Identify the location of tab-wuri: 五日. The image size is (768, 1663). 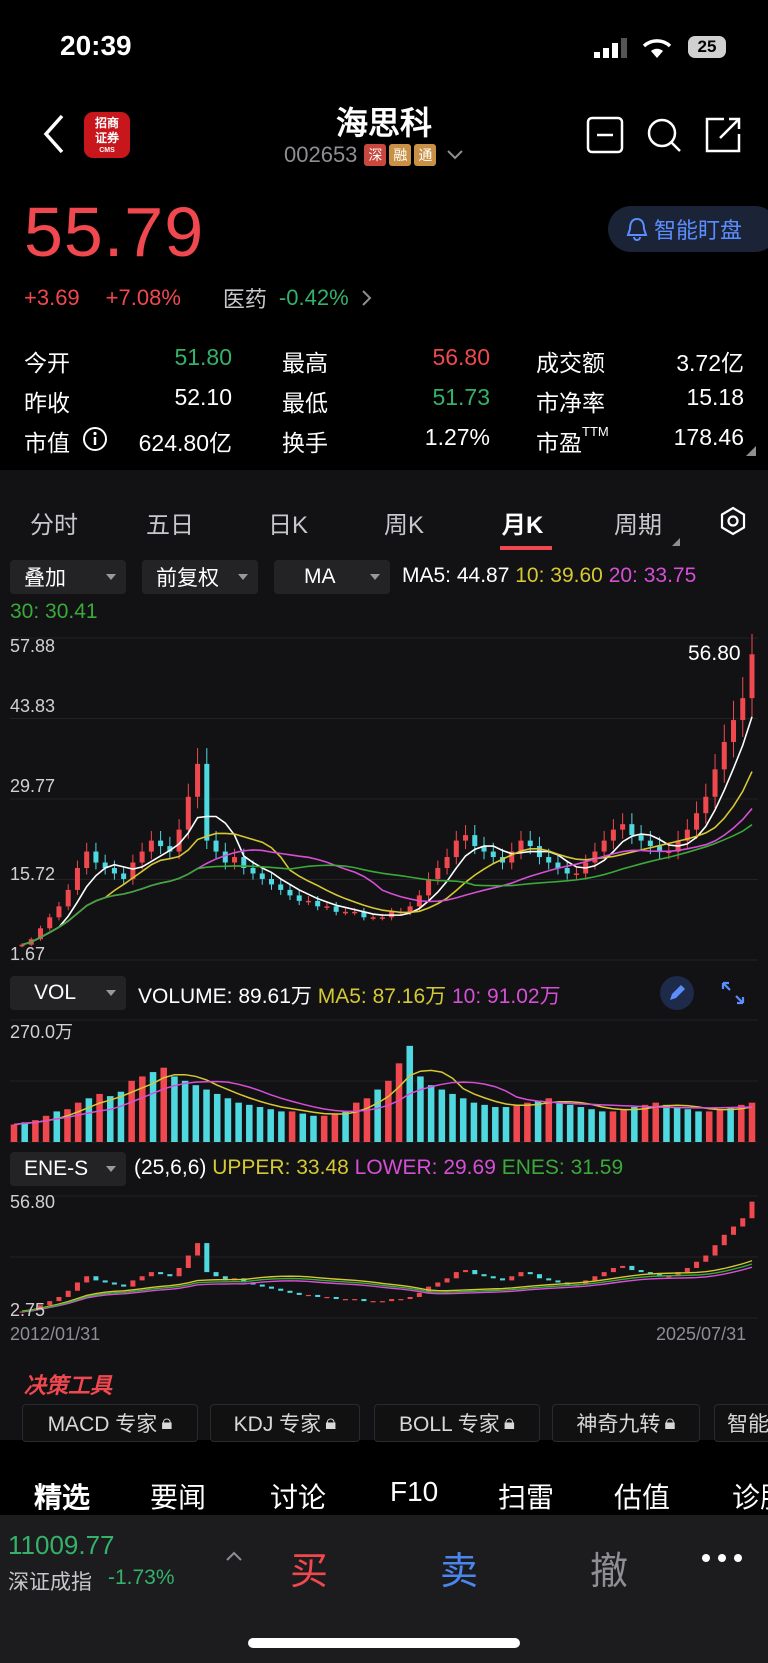
(170, 525).